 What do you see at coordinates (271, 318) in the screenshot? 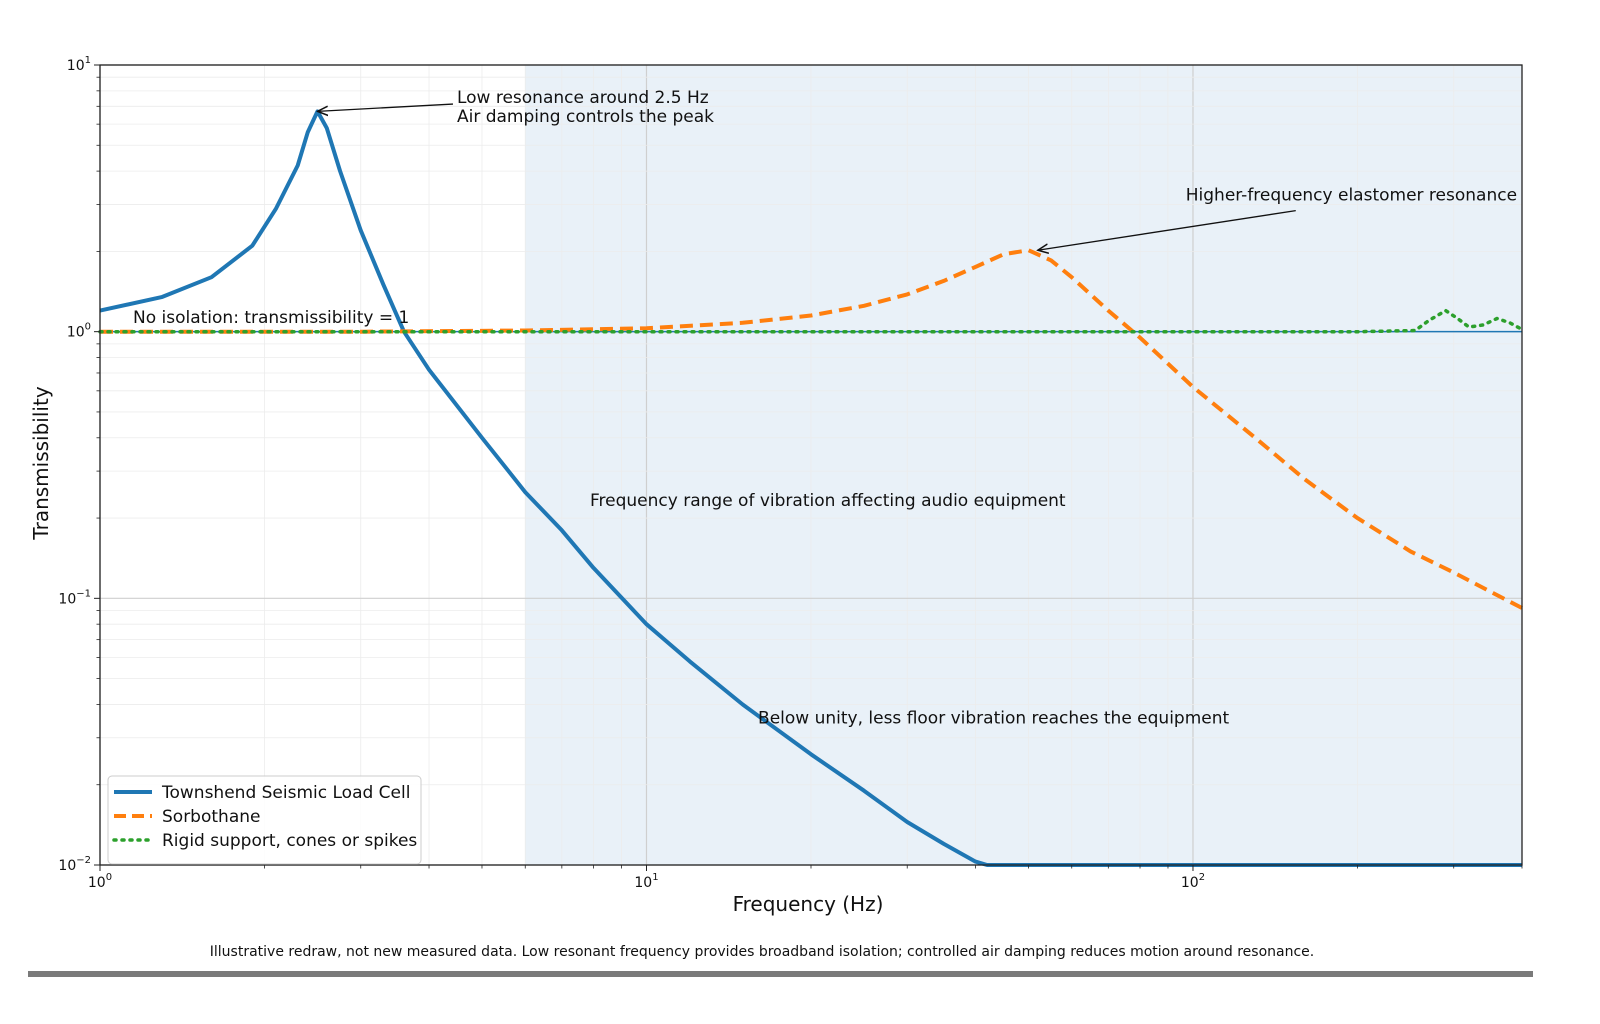
I see `reference-line-label: No isolation: transmissibility = 1` at bounding box center [271, 318].